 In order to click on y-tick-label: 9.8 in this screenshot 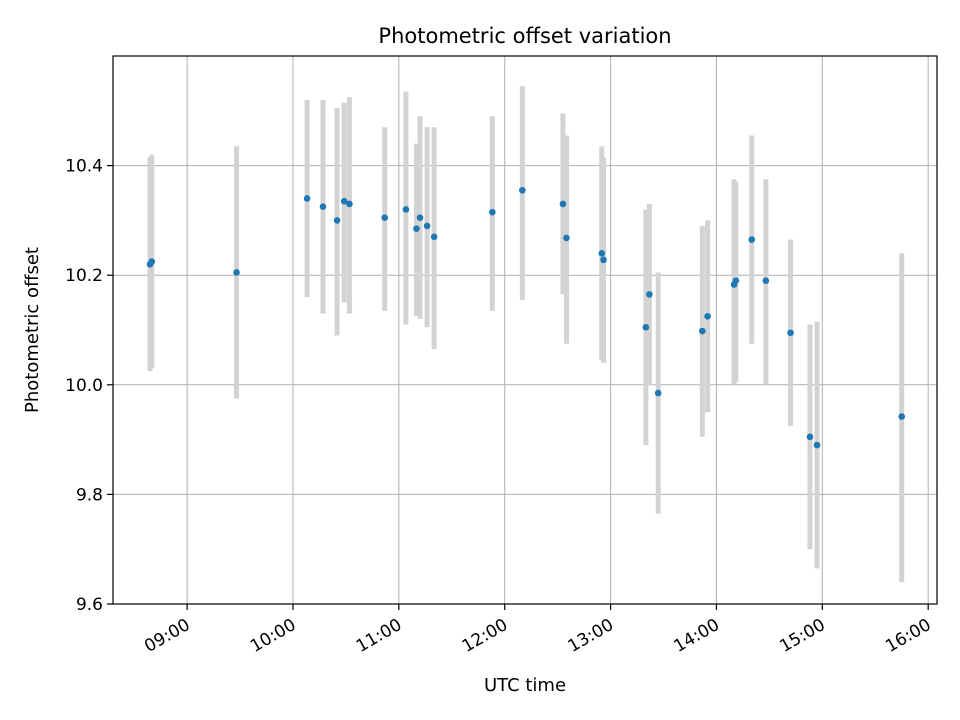, I will do `click(89, 495)`.